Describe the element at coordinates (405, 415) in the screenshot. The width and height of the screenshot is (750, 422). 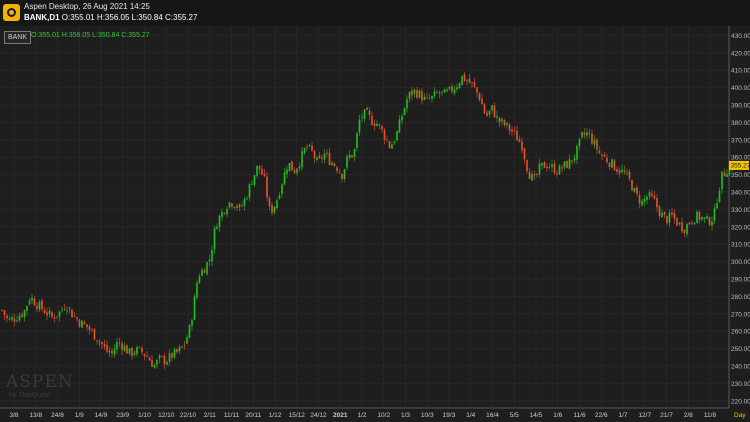
I see `x-tick-label: 1/3` at that location.